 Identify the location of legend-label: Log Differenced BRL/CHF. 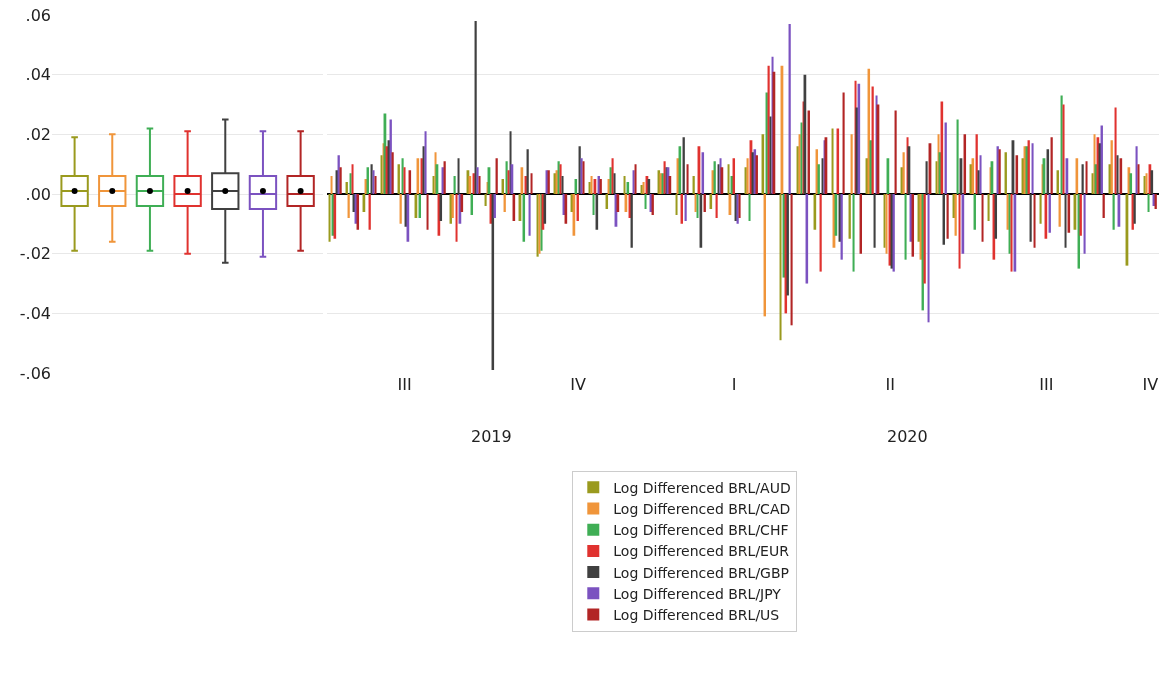
(701, 530).